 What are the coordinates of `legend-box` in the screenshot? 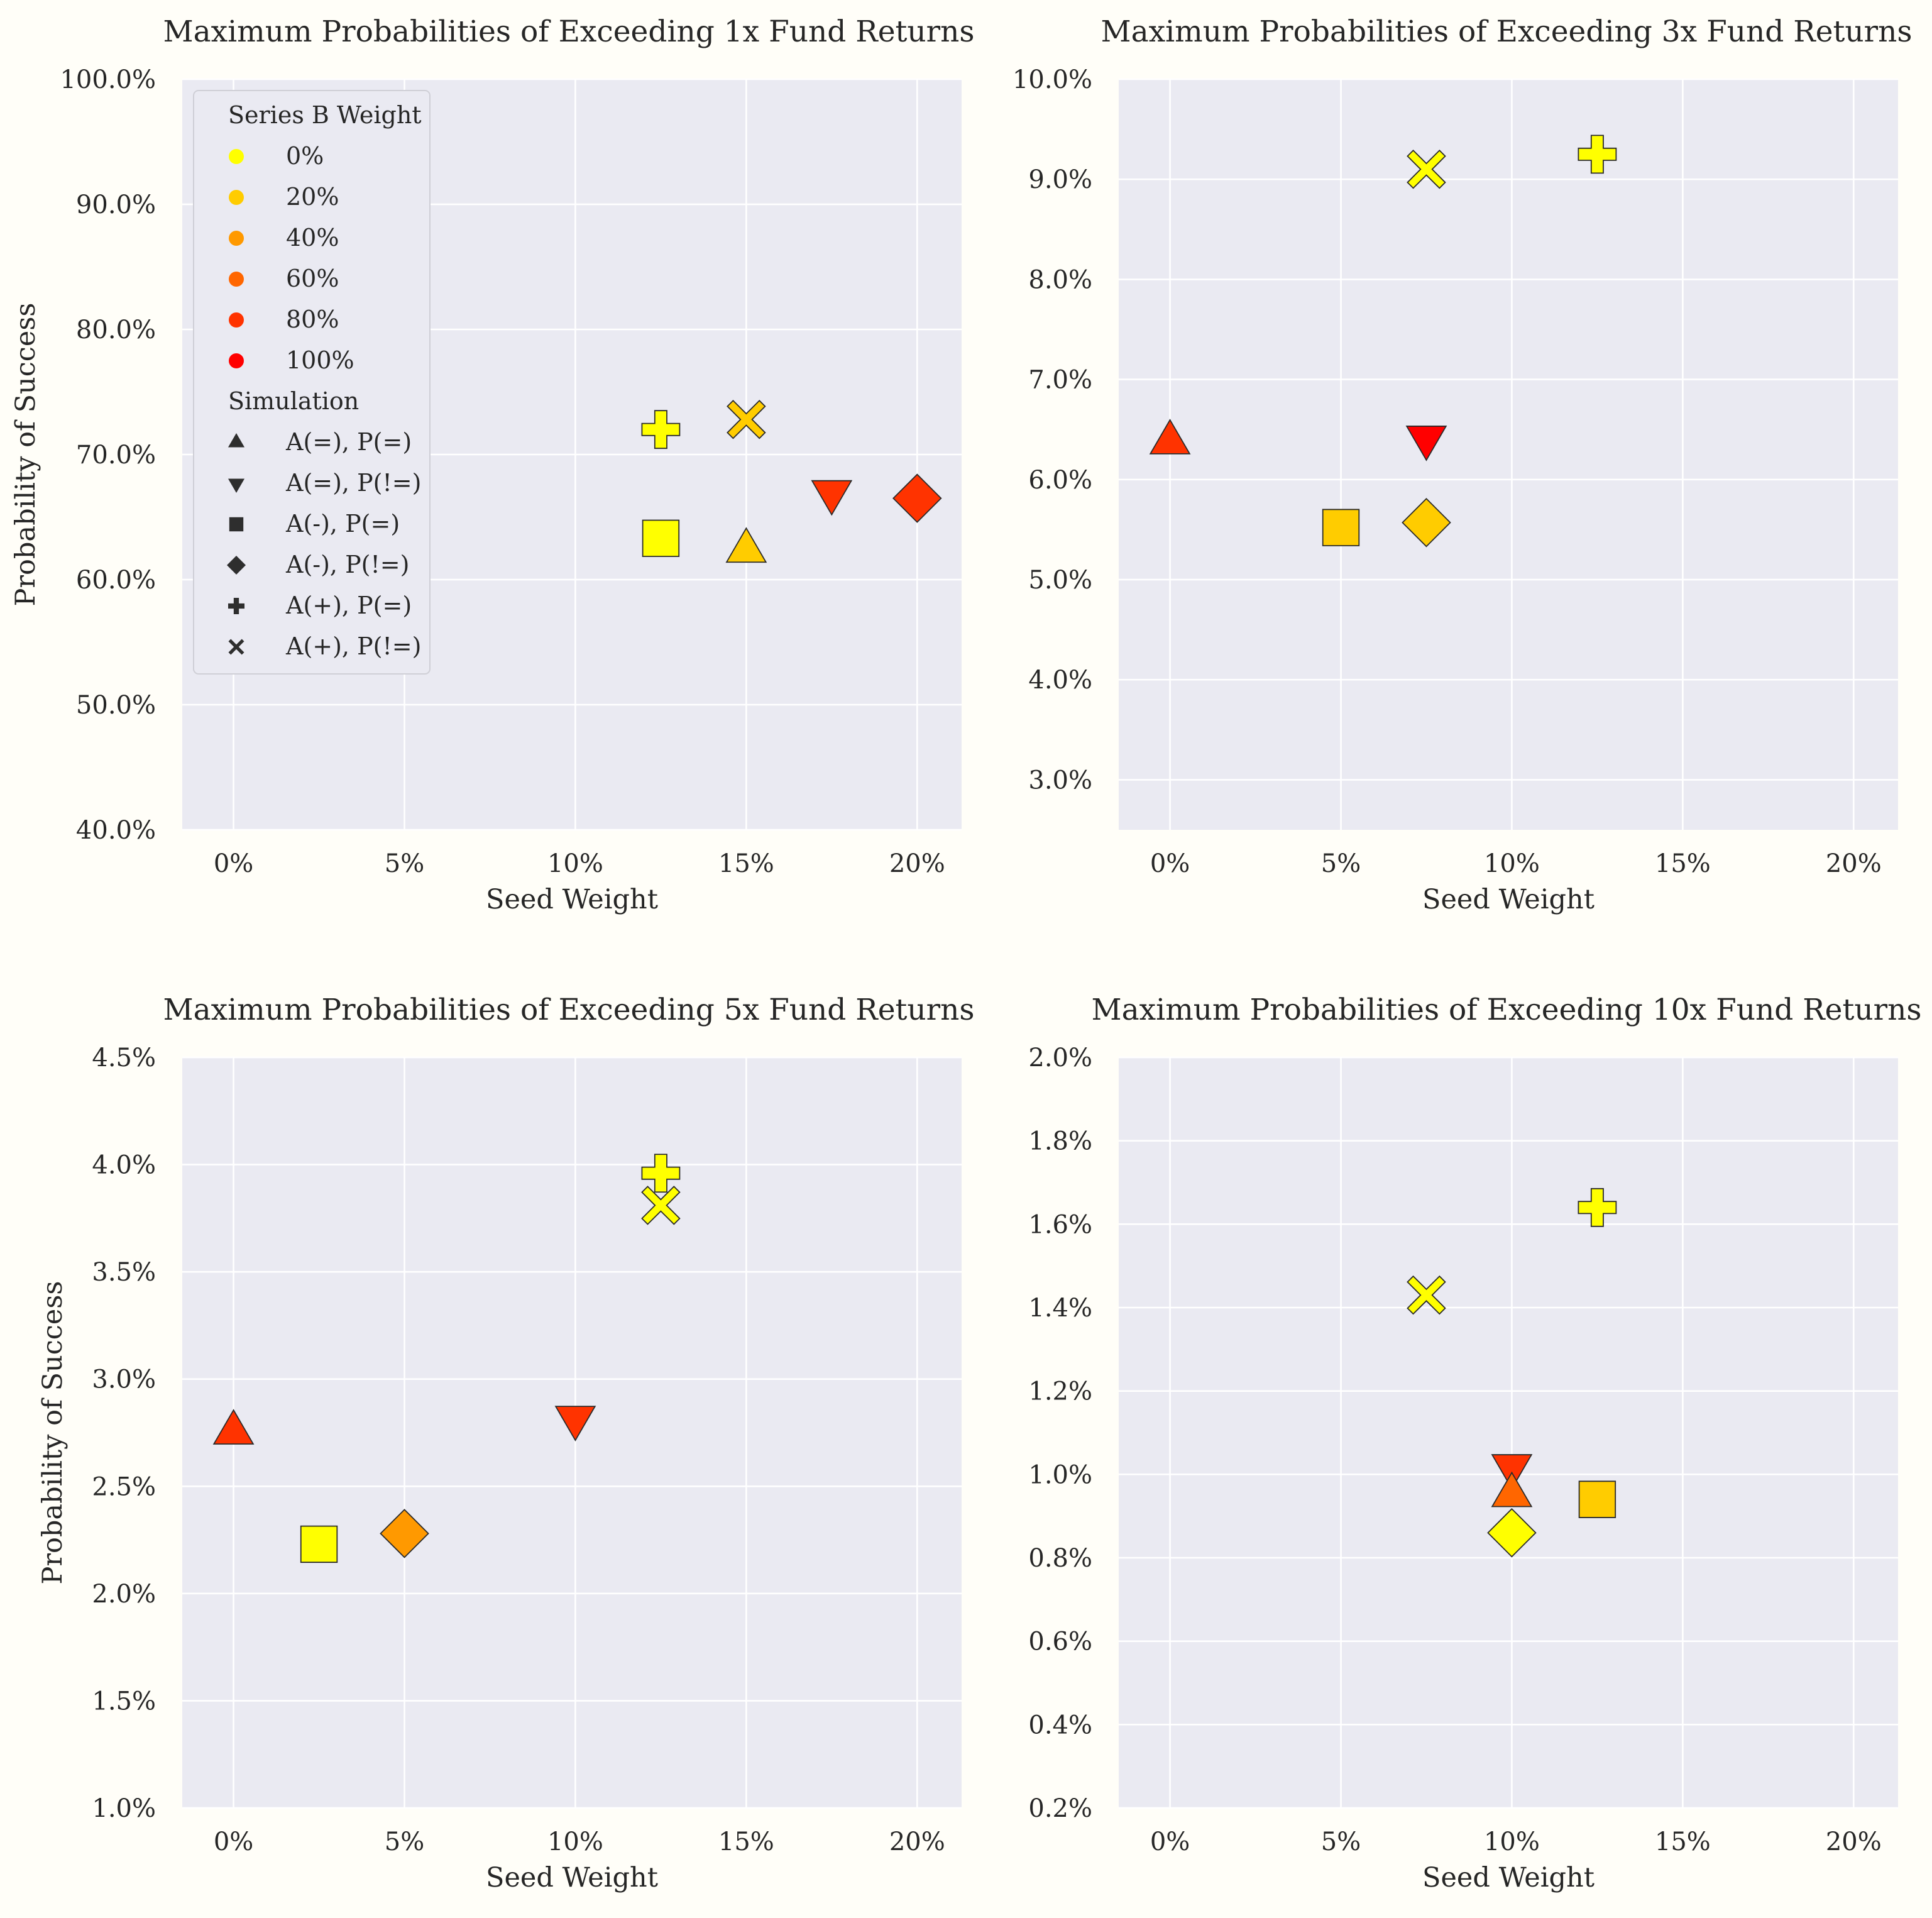 It's located at (312, 382).